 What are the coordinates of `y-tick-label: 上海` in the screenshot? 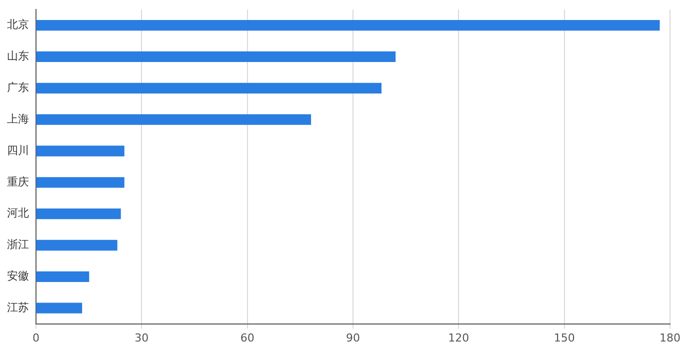 It's located at (18, 119).